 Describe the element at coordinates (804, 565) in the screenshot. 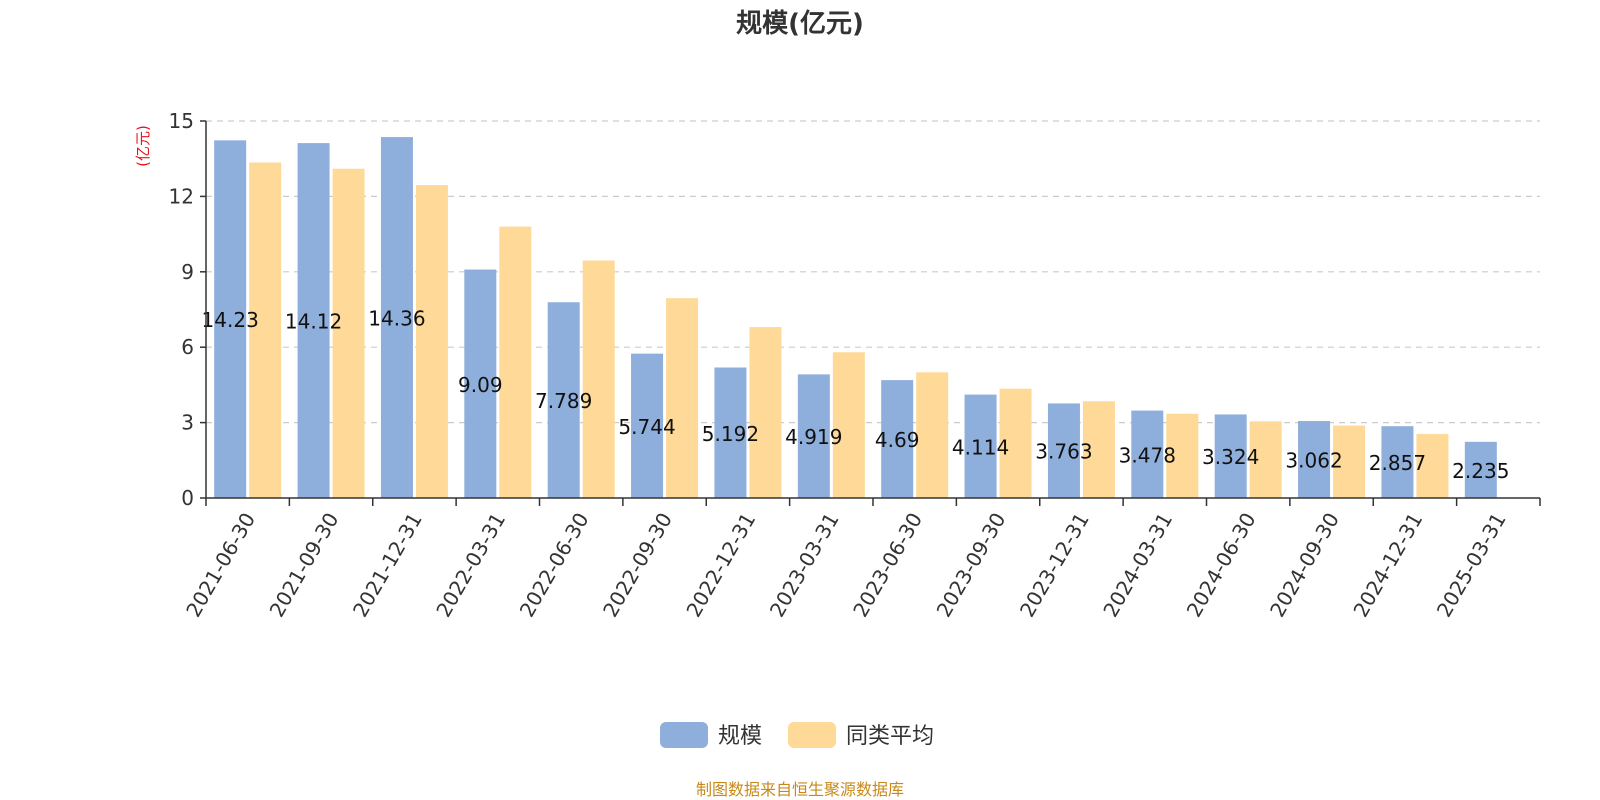

I see `x-tick-label: 2023-03-31` at that location.